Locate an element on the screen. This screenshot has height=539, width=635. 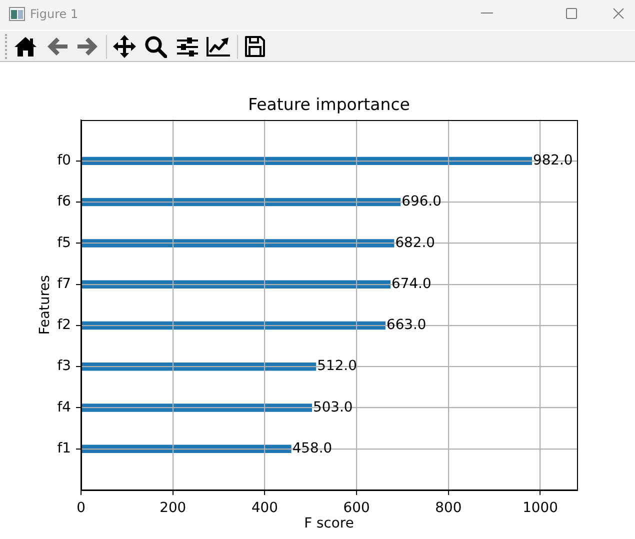
y-tick-label: f0 is located at coordinates (64, 160).